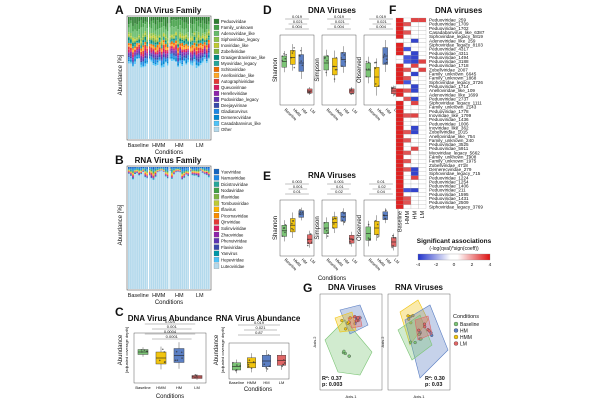  Describe the element at coordinates (229, 253) in the screenshot. I see `legend-label: Yanvirus` at that location.